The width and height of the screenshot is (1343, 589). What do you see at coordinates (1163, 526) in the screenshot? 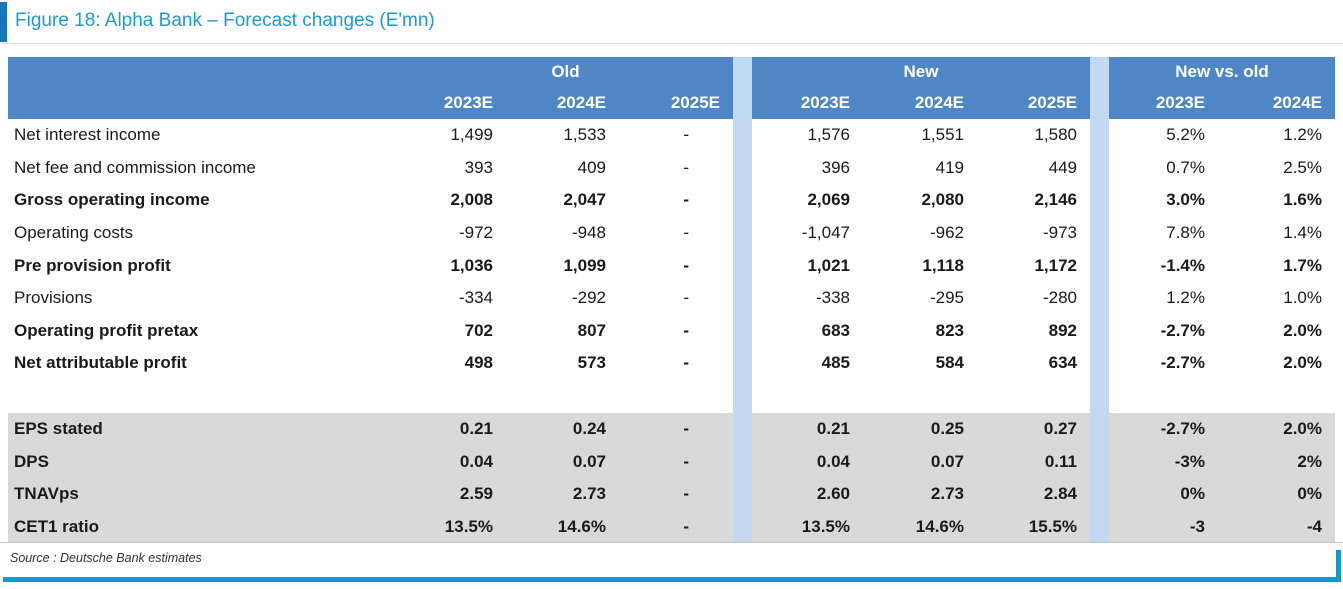
I see `cell-nvo-2023e: -3` at bounding box center [1163, 526].